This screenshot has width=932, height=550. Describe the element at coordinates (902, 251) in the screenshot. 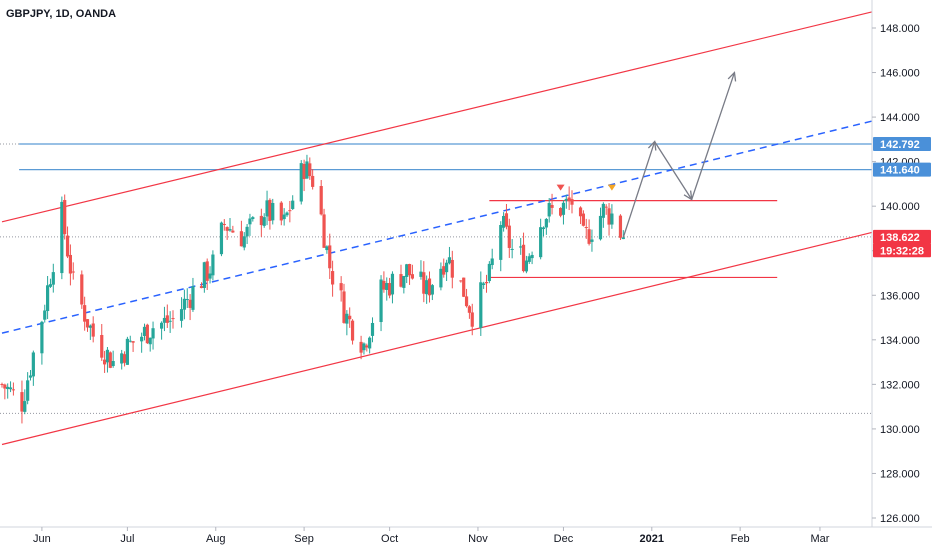

I see `countdown-label: 19:32:28` at that location.